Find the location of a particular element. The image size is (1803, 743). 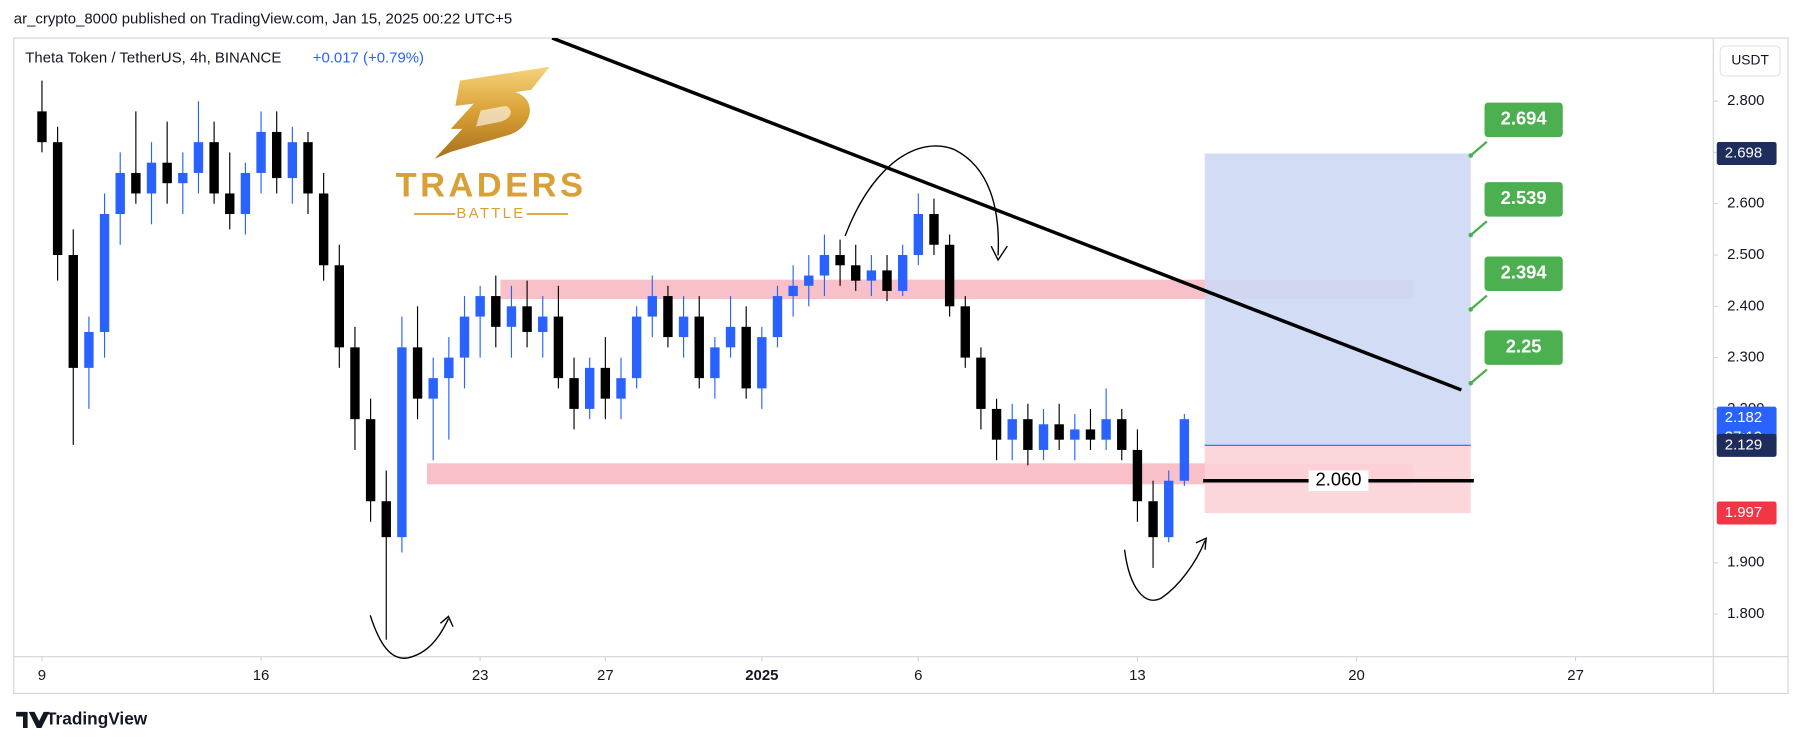

logo-title: TRADERS is located at coordinates (491, 186).